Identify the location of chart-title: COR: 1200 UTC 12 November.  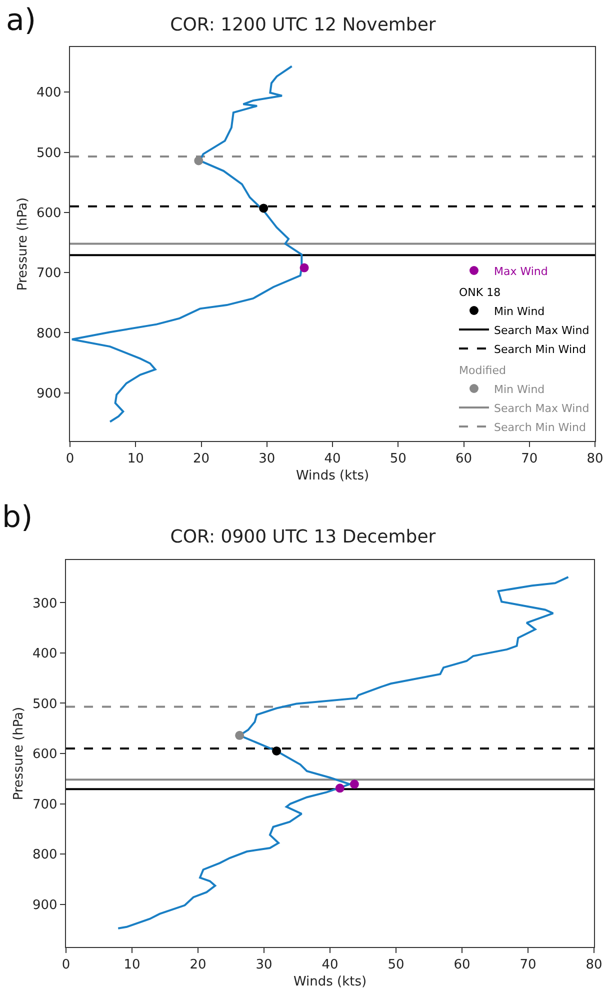
(303, 25).